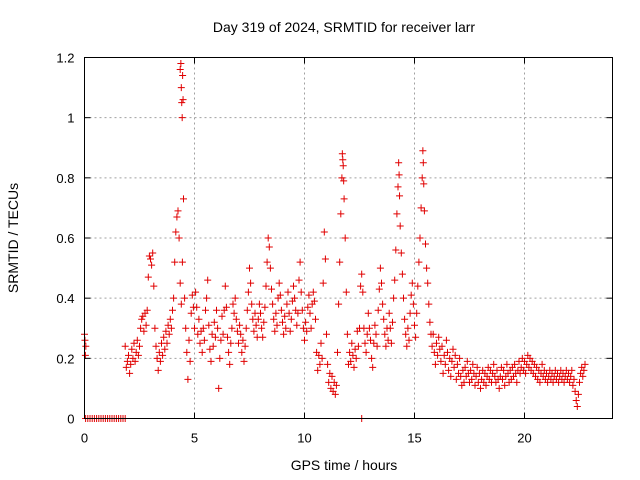 Image resolution: width=640 pixels, height=480 pixels. Describe the element at coordinates (194, 438) in the screenshot. I see `x-tick-label: 5` at that location.